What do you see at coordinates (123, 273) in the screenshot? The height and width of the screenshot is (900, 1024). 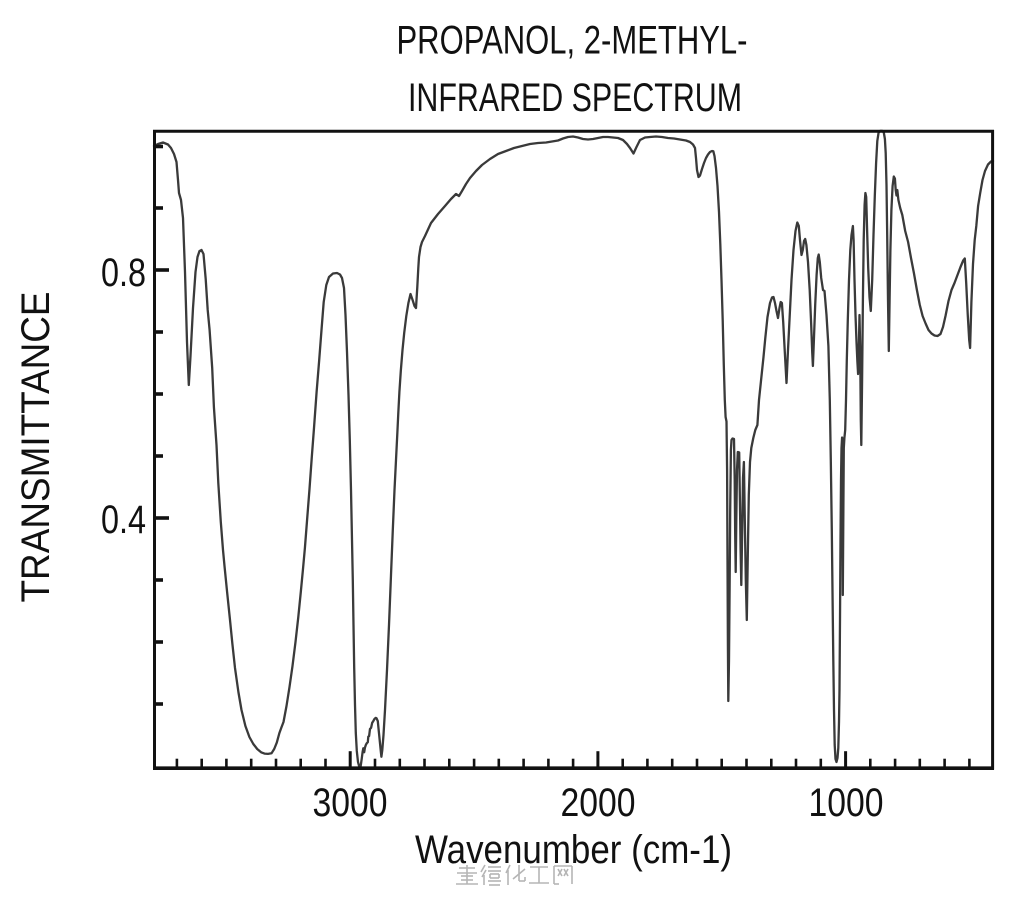 I see `svg-text: 0.8` at bounding box center [123, 273].